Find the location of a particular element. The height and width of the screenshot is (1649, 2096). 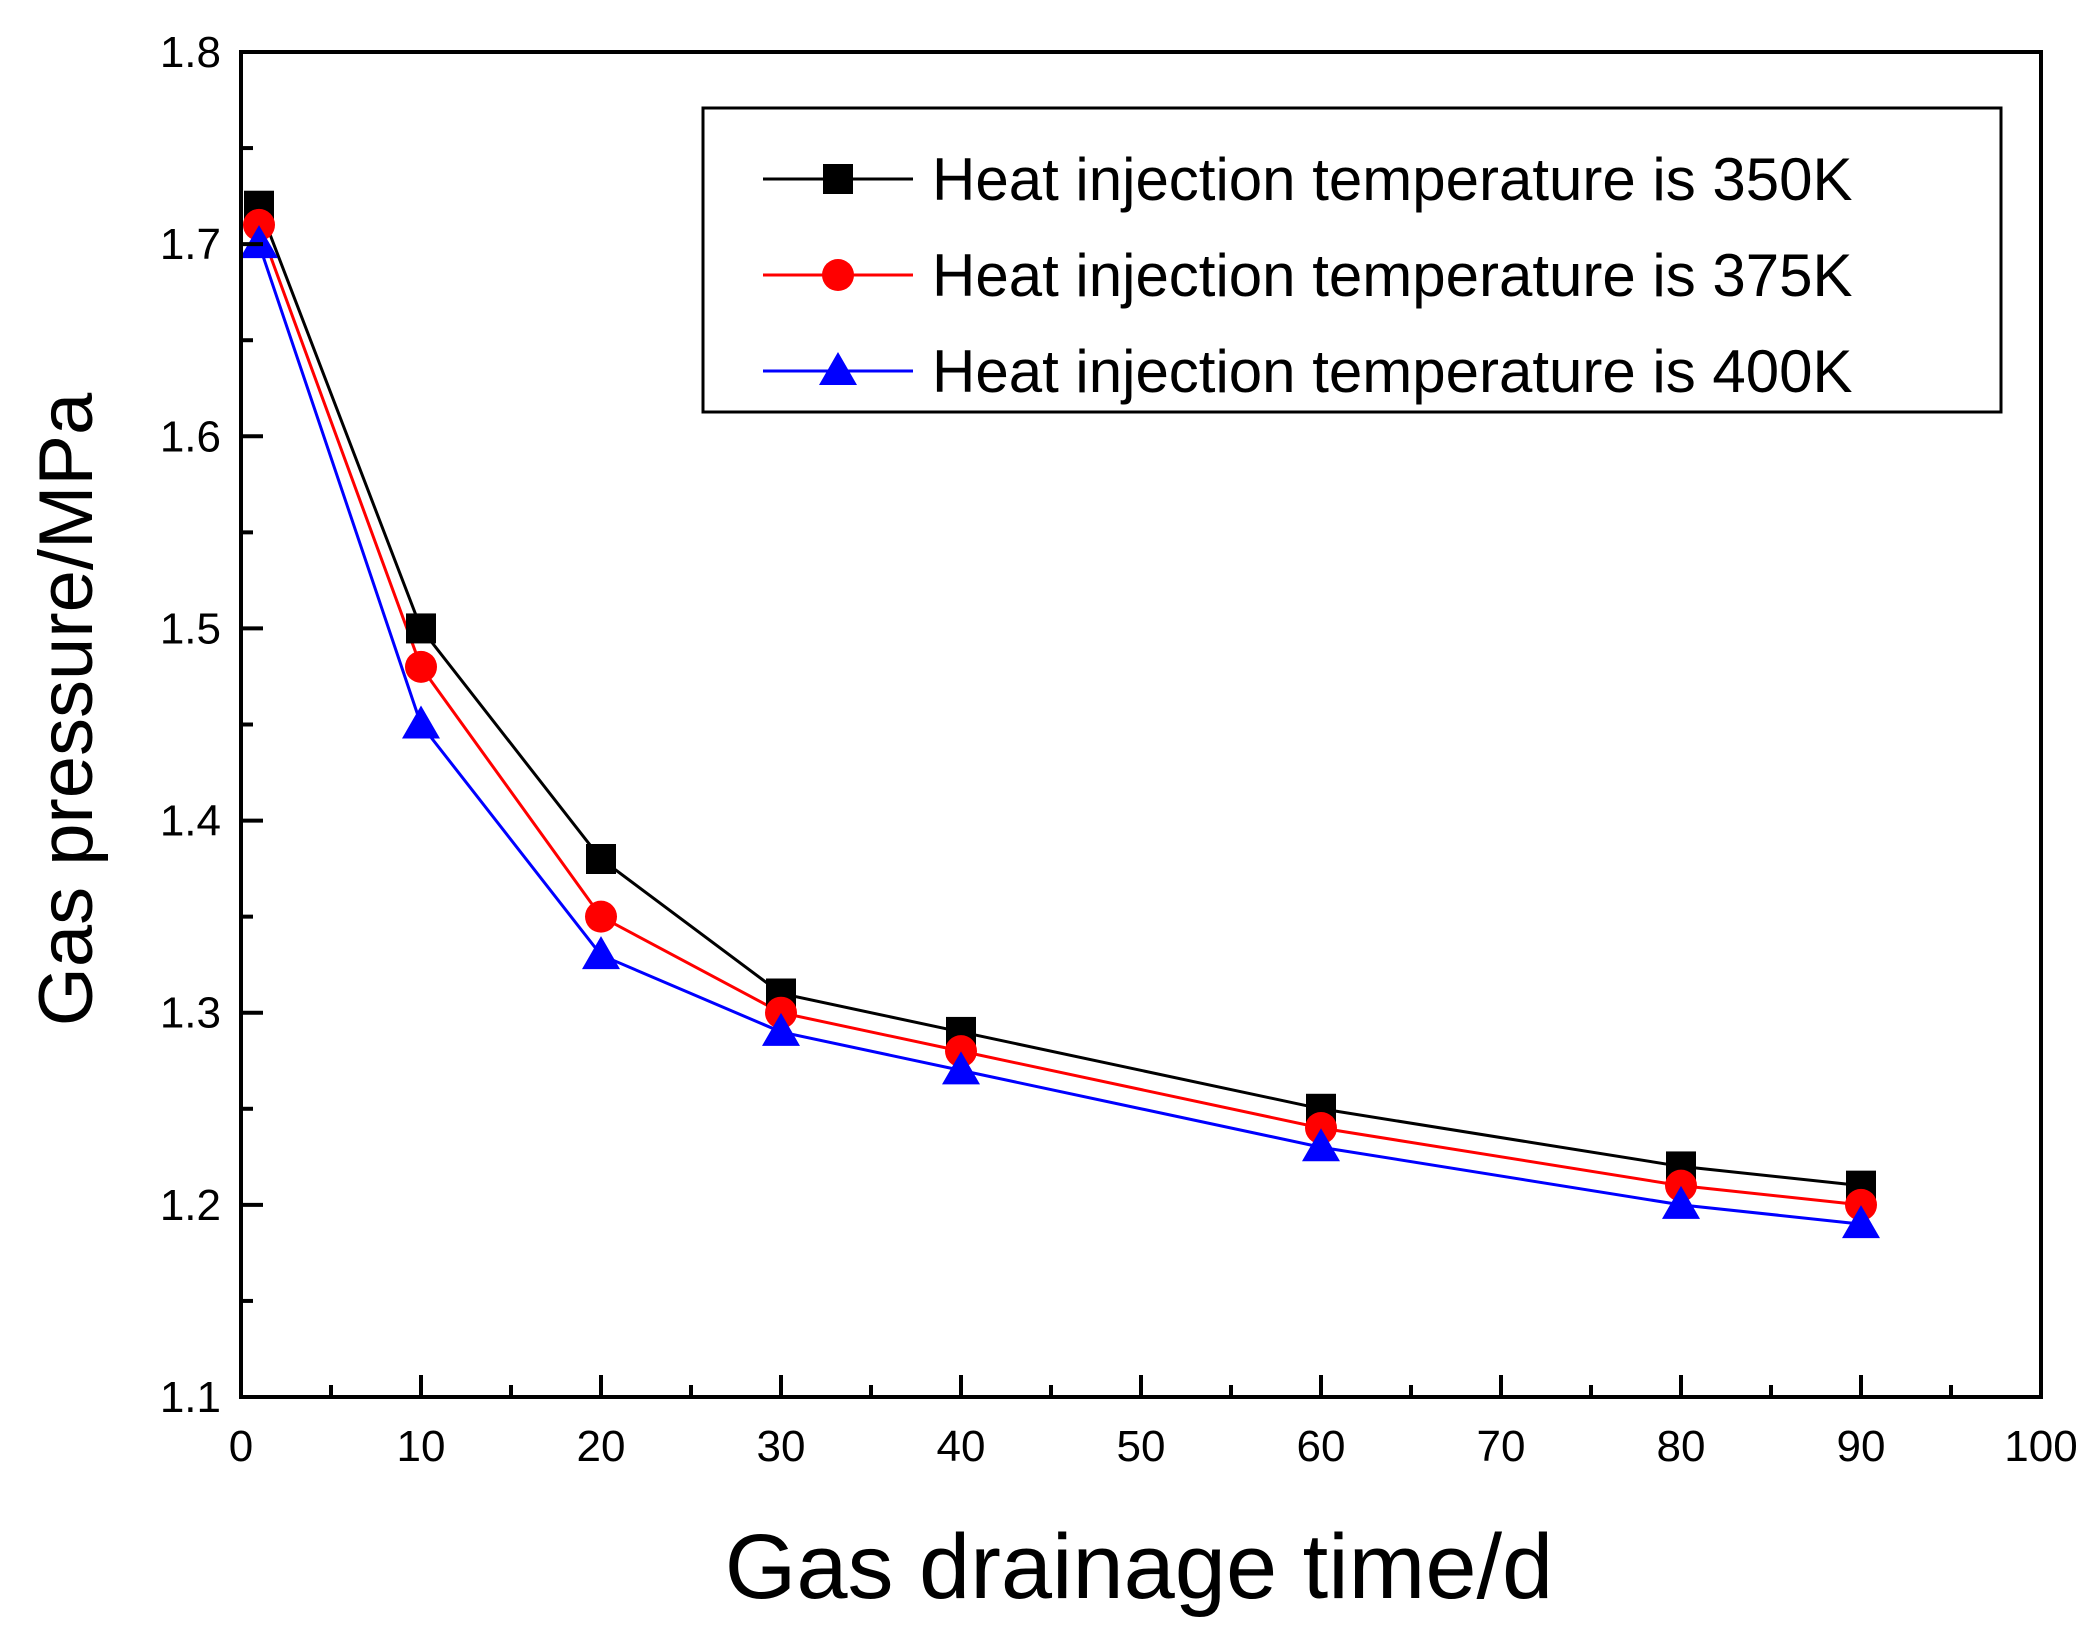

legend-label: Heat injection temperature is 375K is located at coordinates (1392, 275).